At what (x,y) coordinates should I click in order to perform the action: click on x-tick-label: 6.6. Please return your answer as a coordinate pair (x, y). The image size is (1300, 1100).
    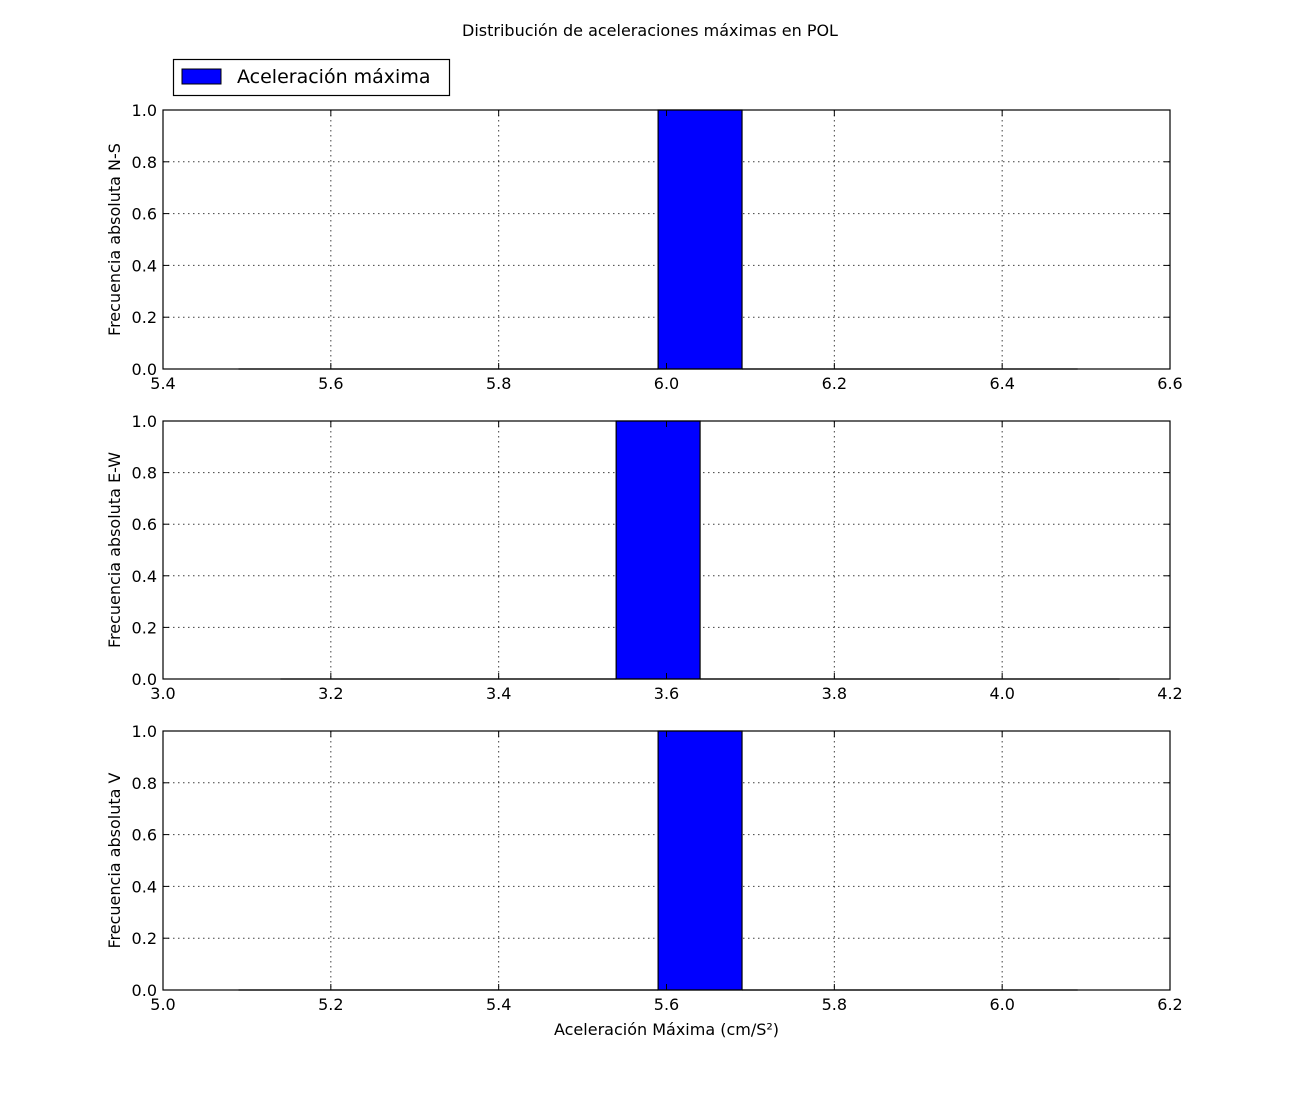
    Looking at the image, I should click on (1169, 383).